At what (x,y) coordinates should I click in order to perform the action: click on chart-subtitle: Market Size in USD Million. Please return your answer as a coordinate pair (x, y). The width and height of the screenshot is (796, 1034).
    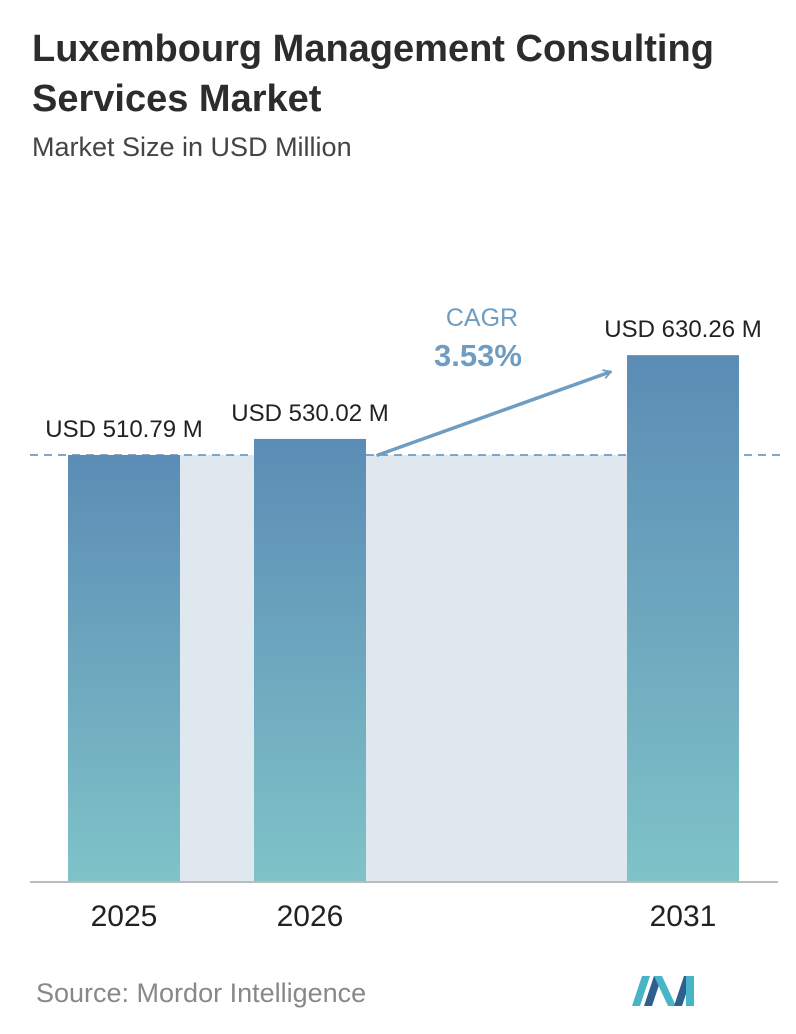
    Looking at the image, I should click on (192, 147).